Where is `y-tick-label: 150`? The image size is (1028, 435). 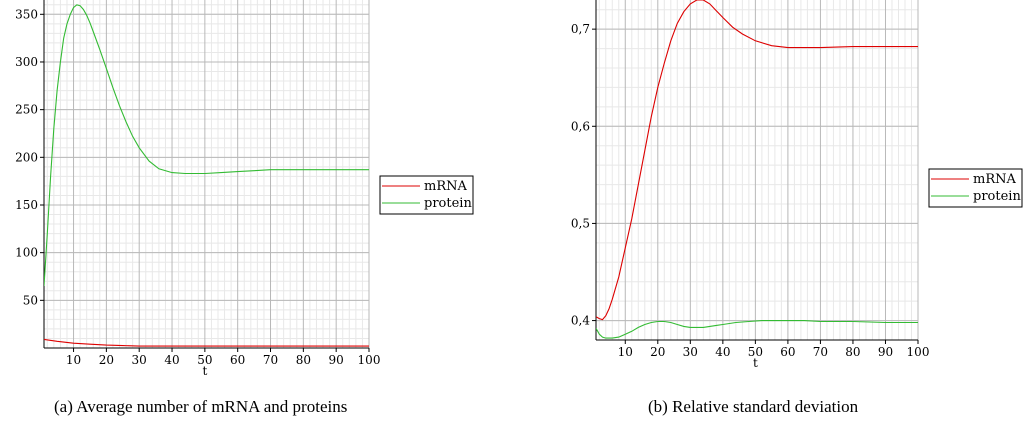 y-tick-label: 150 is located at coordinates (26, 205).